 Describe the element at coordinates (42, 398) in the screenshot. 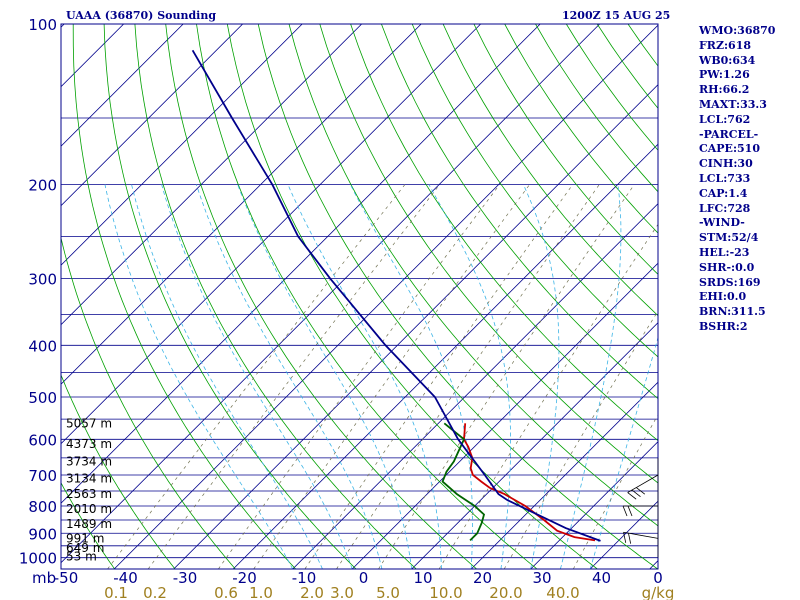

I see `pressure-tick-label: 500` at that location.